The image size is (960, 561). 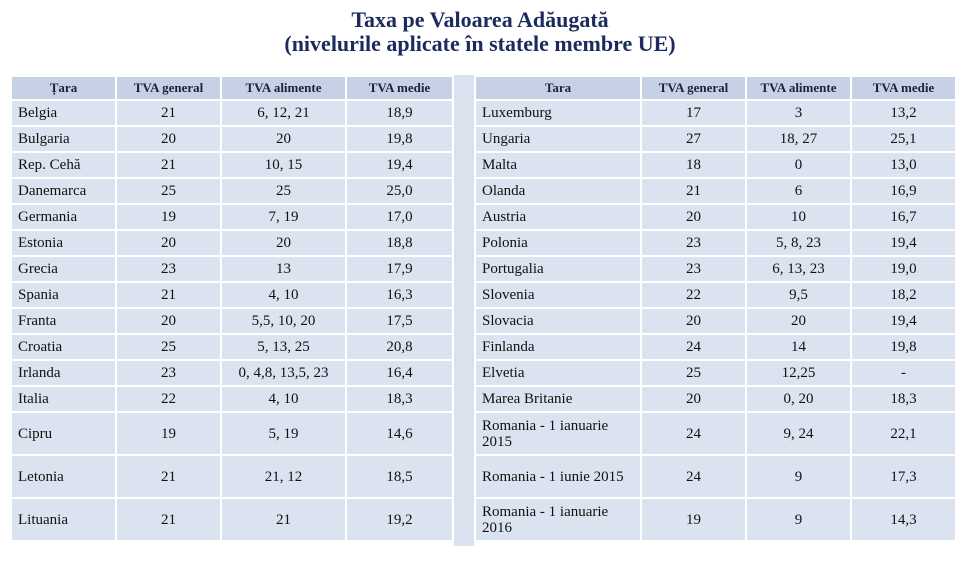 I want to click on table-row: Croatia 25 5, 13, 25 20,8, so click(x=232, y=347).